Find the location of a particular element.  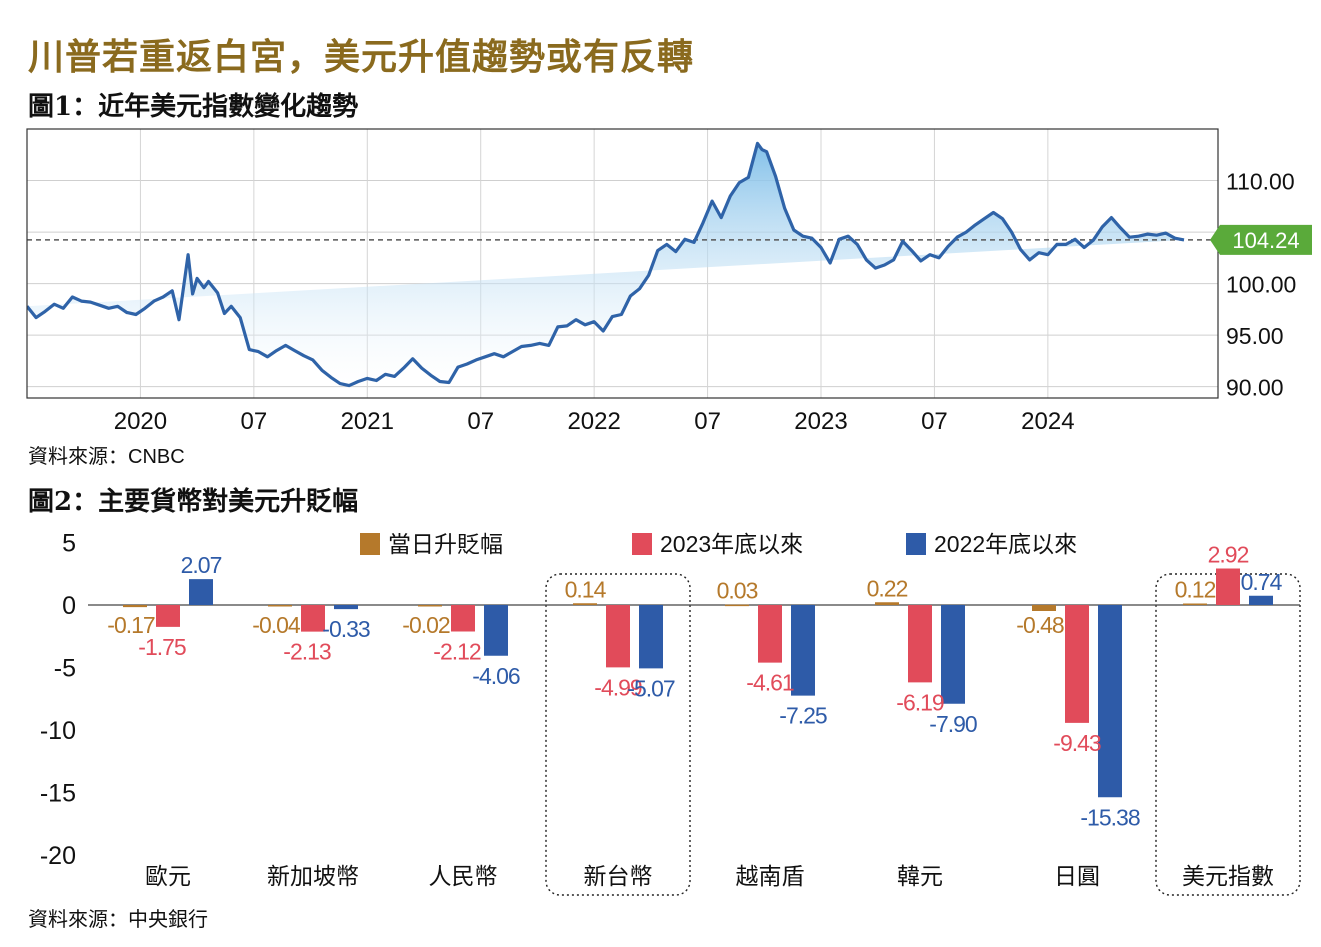

data-label: -4.61 is located at coordinates (770, 683).